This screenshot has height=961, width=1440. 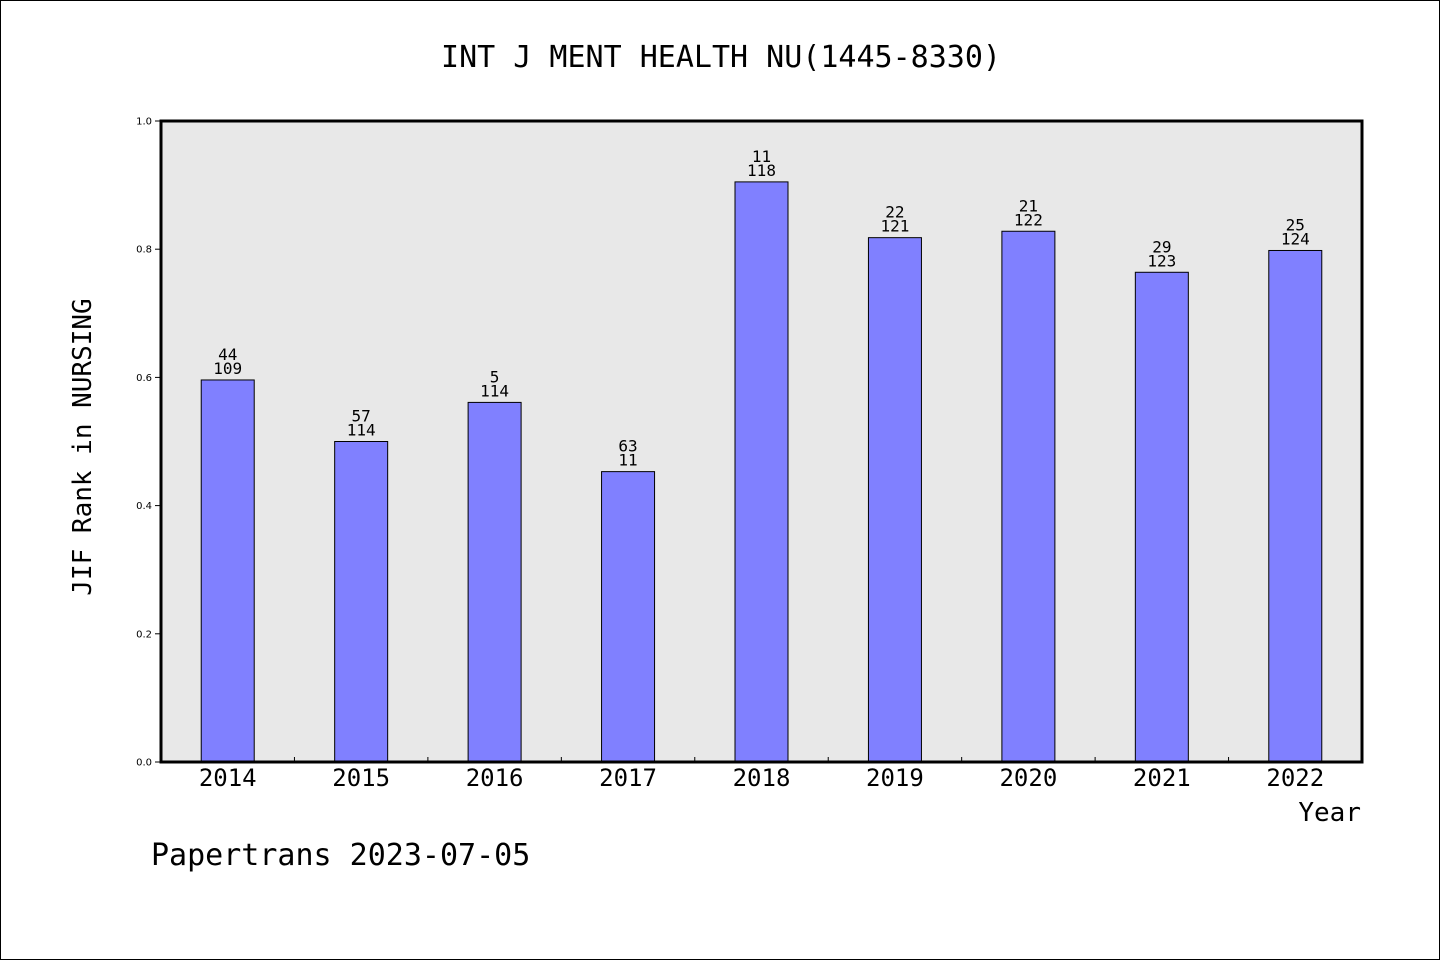 What do you see at coordinates (1162, 778) in the screenshot?
I see `x-tick-label-2021: 2021` at bounding box center [1162, 778].